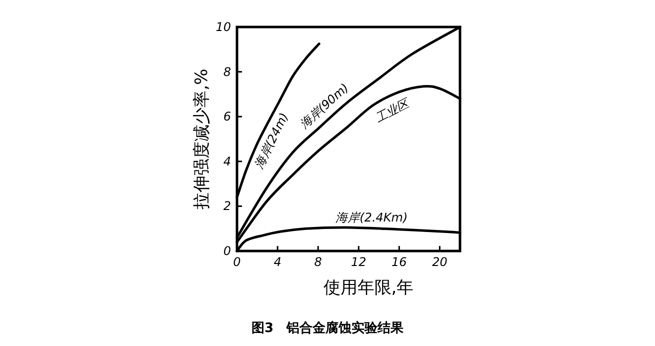  Describe the element at coordinates (202, 139) in the screenshot. I see `y-axis-title: 拉伸强度减少率,%` at that location.